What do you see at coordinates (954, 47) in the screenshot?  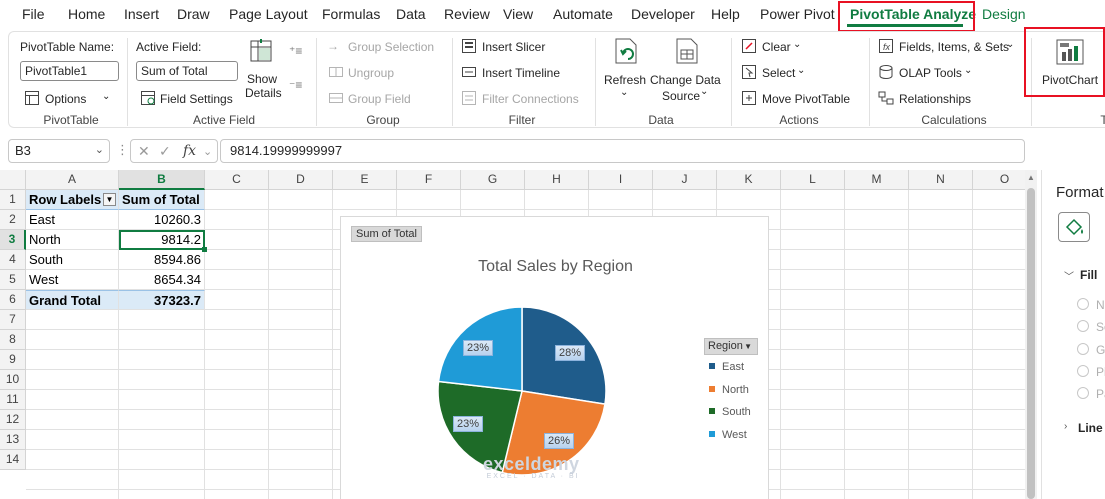 I see `fields-items-sets-button: Fields, Items, & Sets` at bounding box center [954, 47].